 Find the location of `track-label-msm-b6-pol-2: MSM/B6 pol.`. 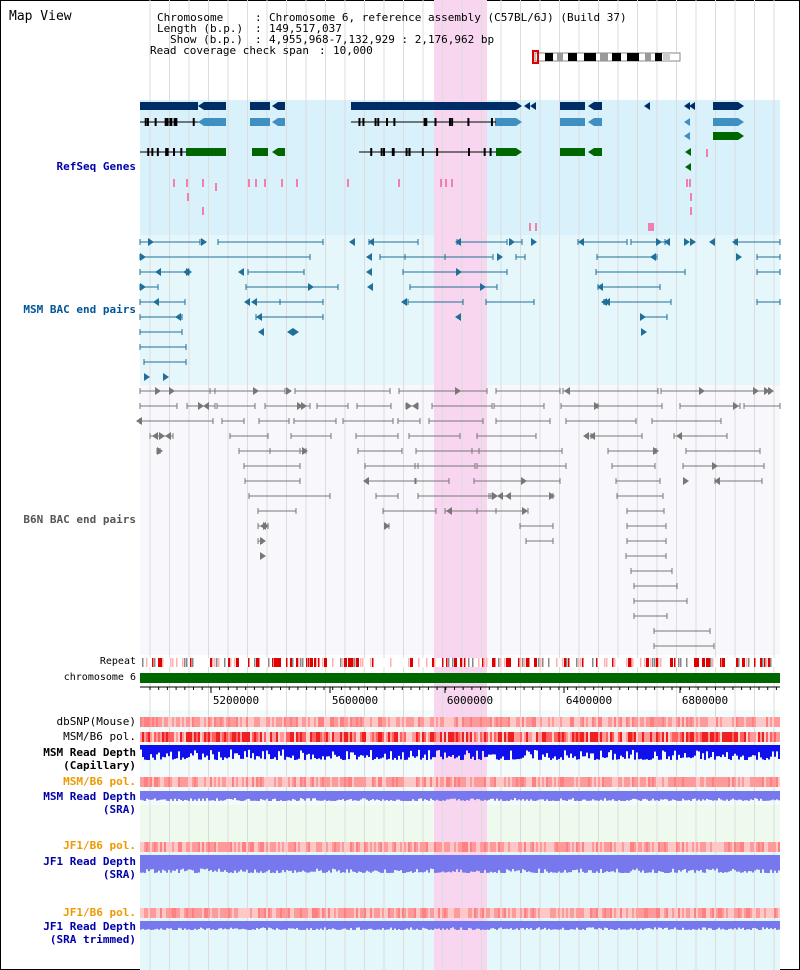

track-label-msm-b6-pol-2: MSM/B6 pol. is located at coordinates (99, 781).